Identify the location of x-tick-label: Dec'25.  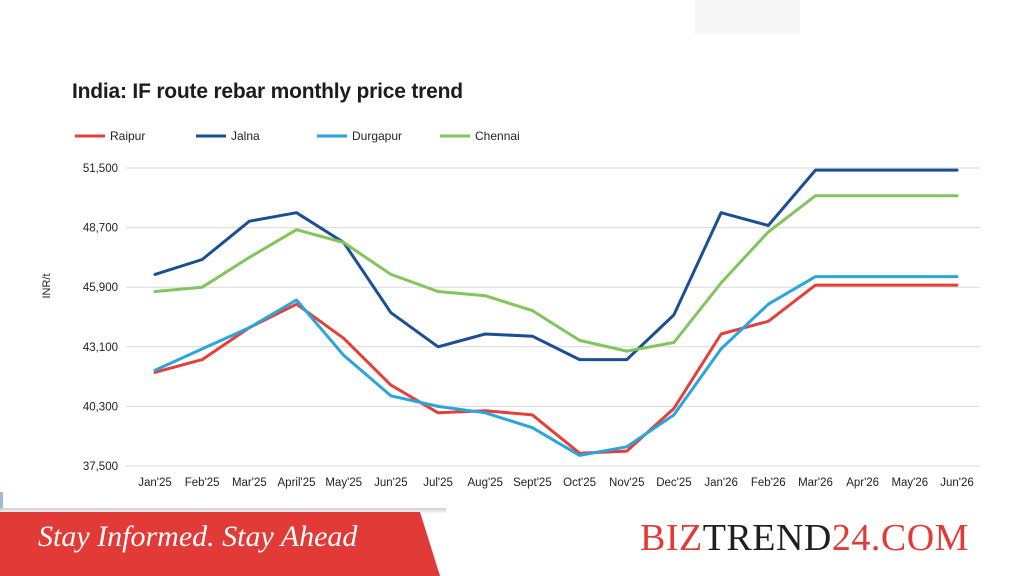
(673, 483).